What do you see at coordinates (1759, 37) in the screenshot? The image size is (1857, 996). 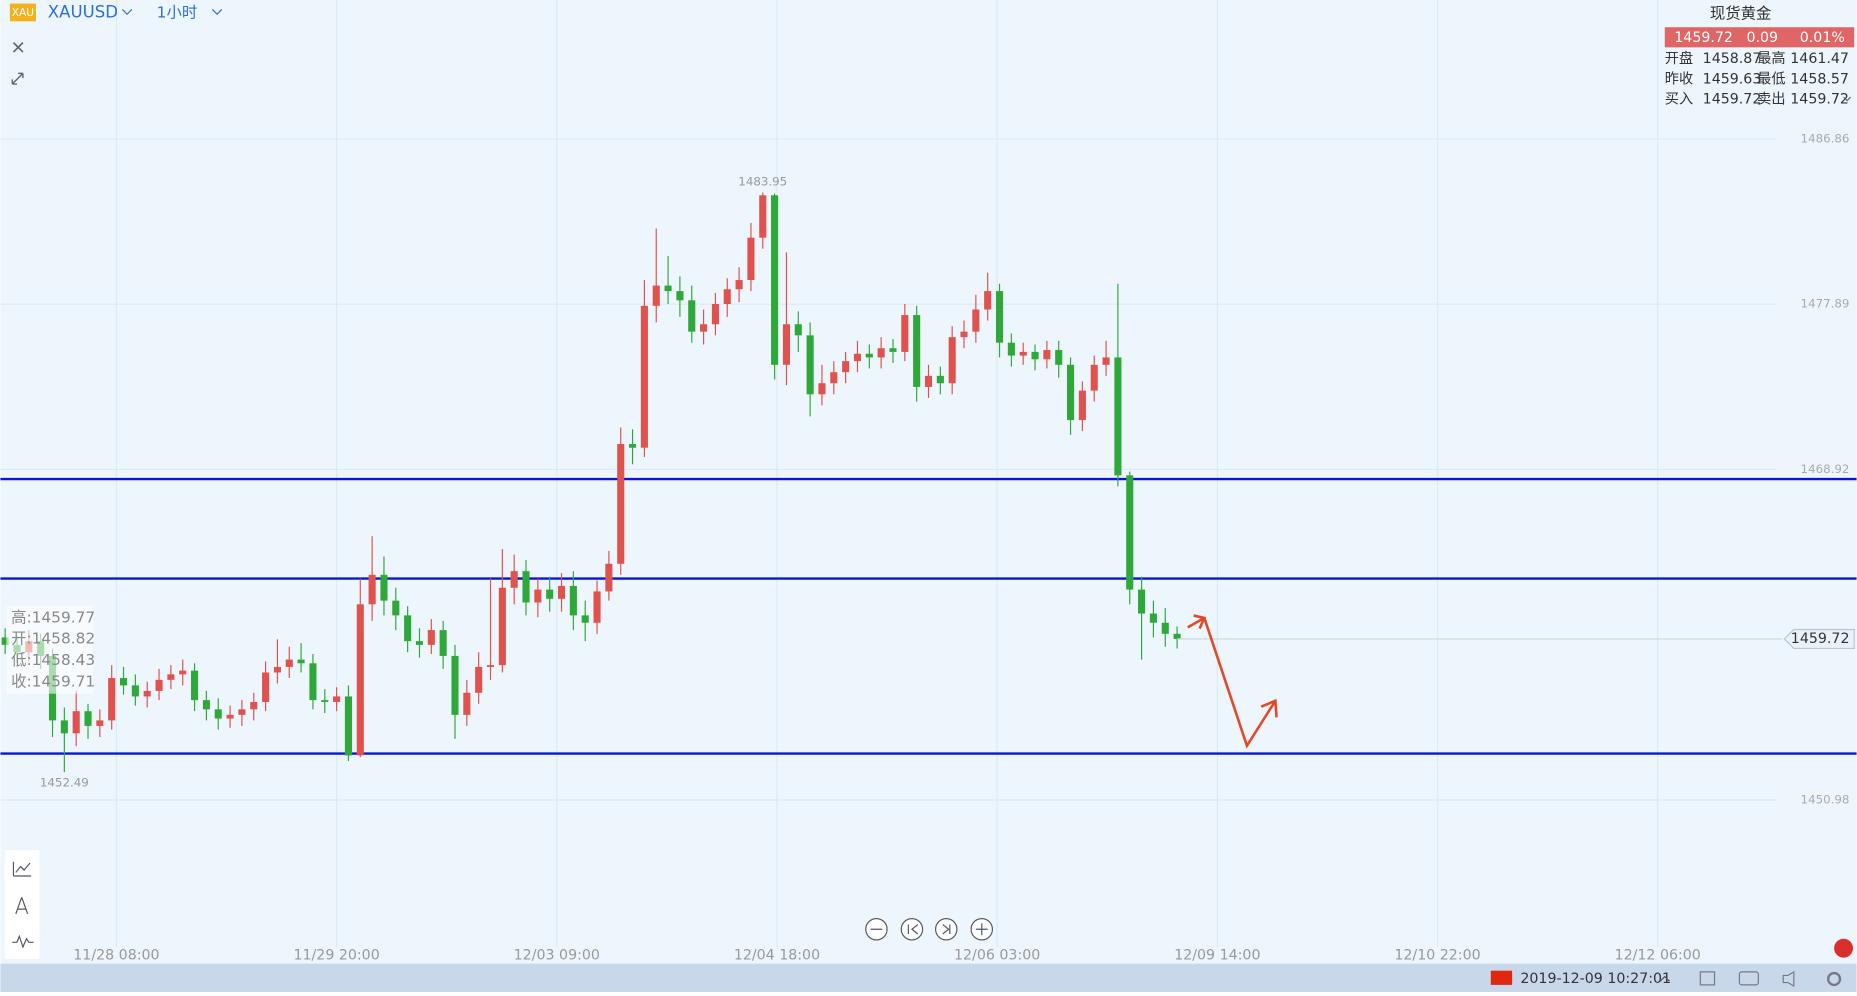 I see `quote-price-box` at bounding box center [1759, 37].